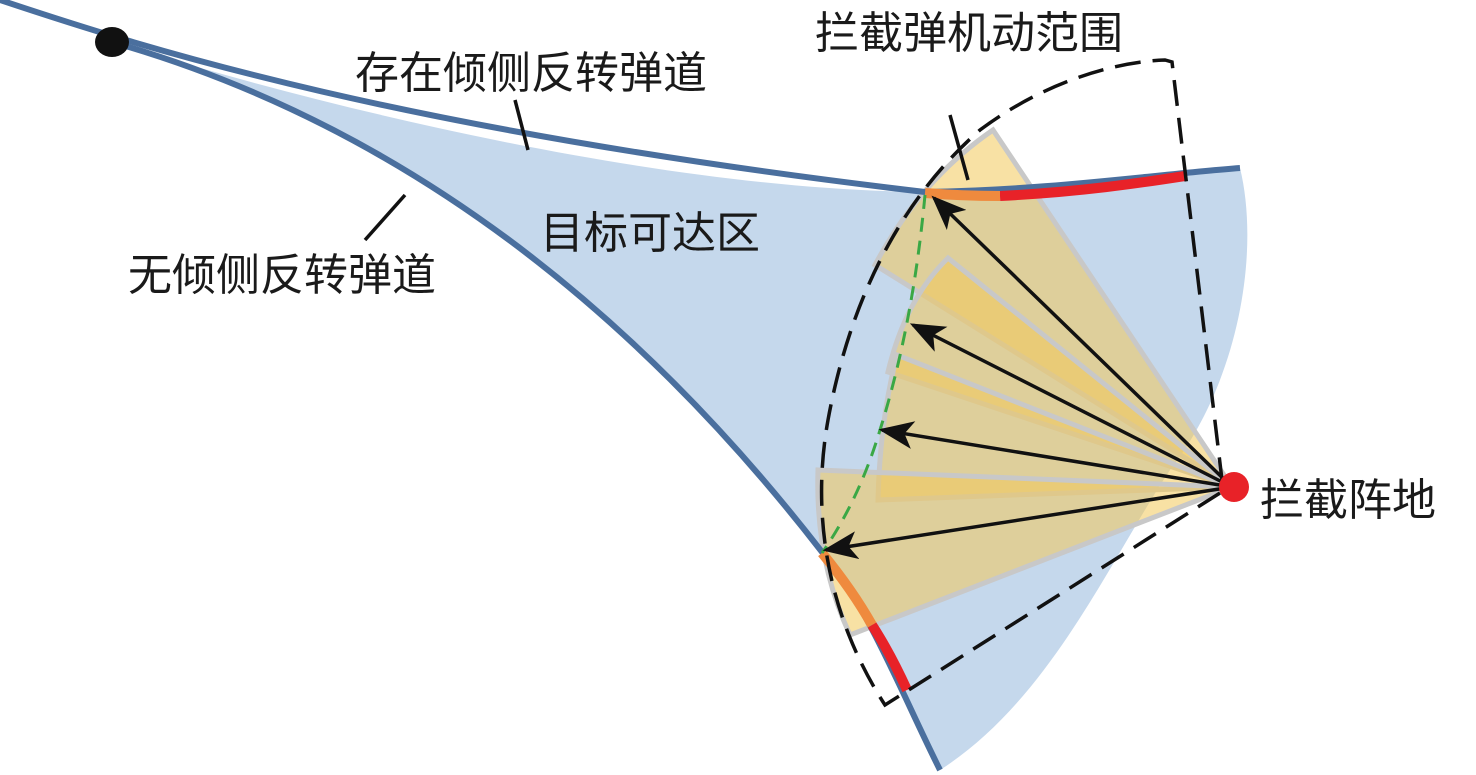 The width and height of the screenshot is (1476, 775). What do you see at coordinates (531, 73) in the screenshot?
I see `label-with-bank-reversal: 存在倾侧反转弹道` at bounding box center [531, 73].